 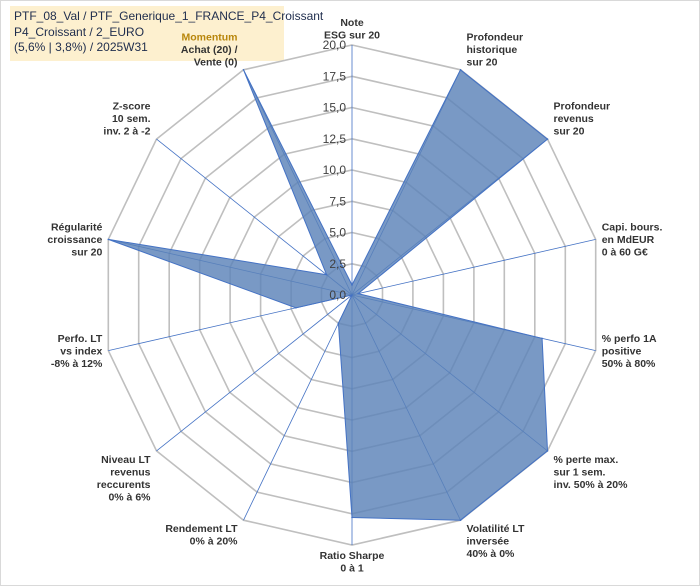 What do you see at coordinates (124, 479) in the screenshot?
I see `axis-label: Niveau LT revenus reccurents 0% à 6%` at bounding box center [124, 479].